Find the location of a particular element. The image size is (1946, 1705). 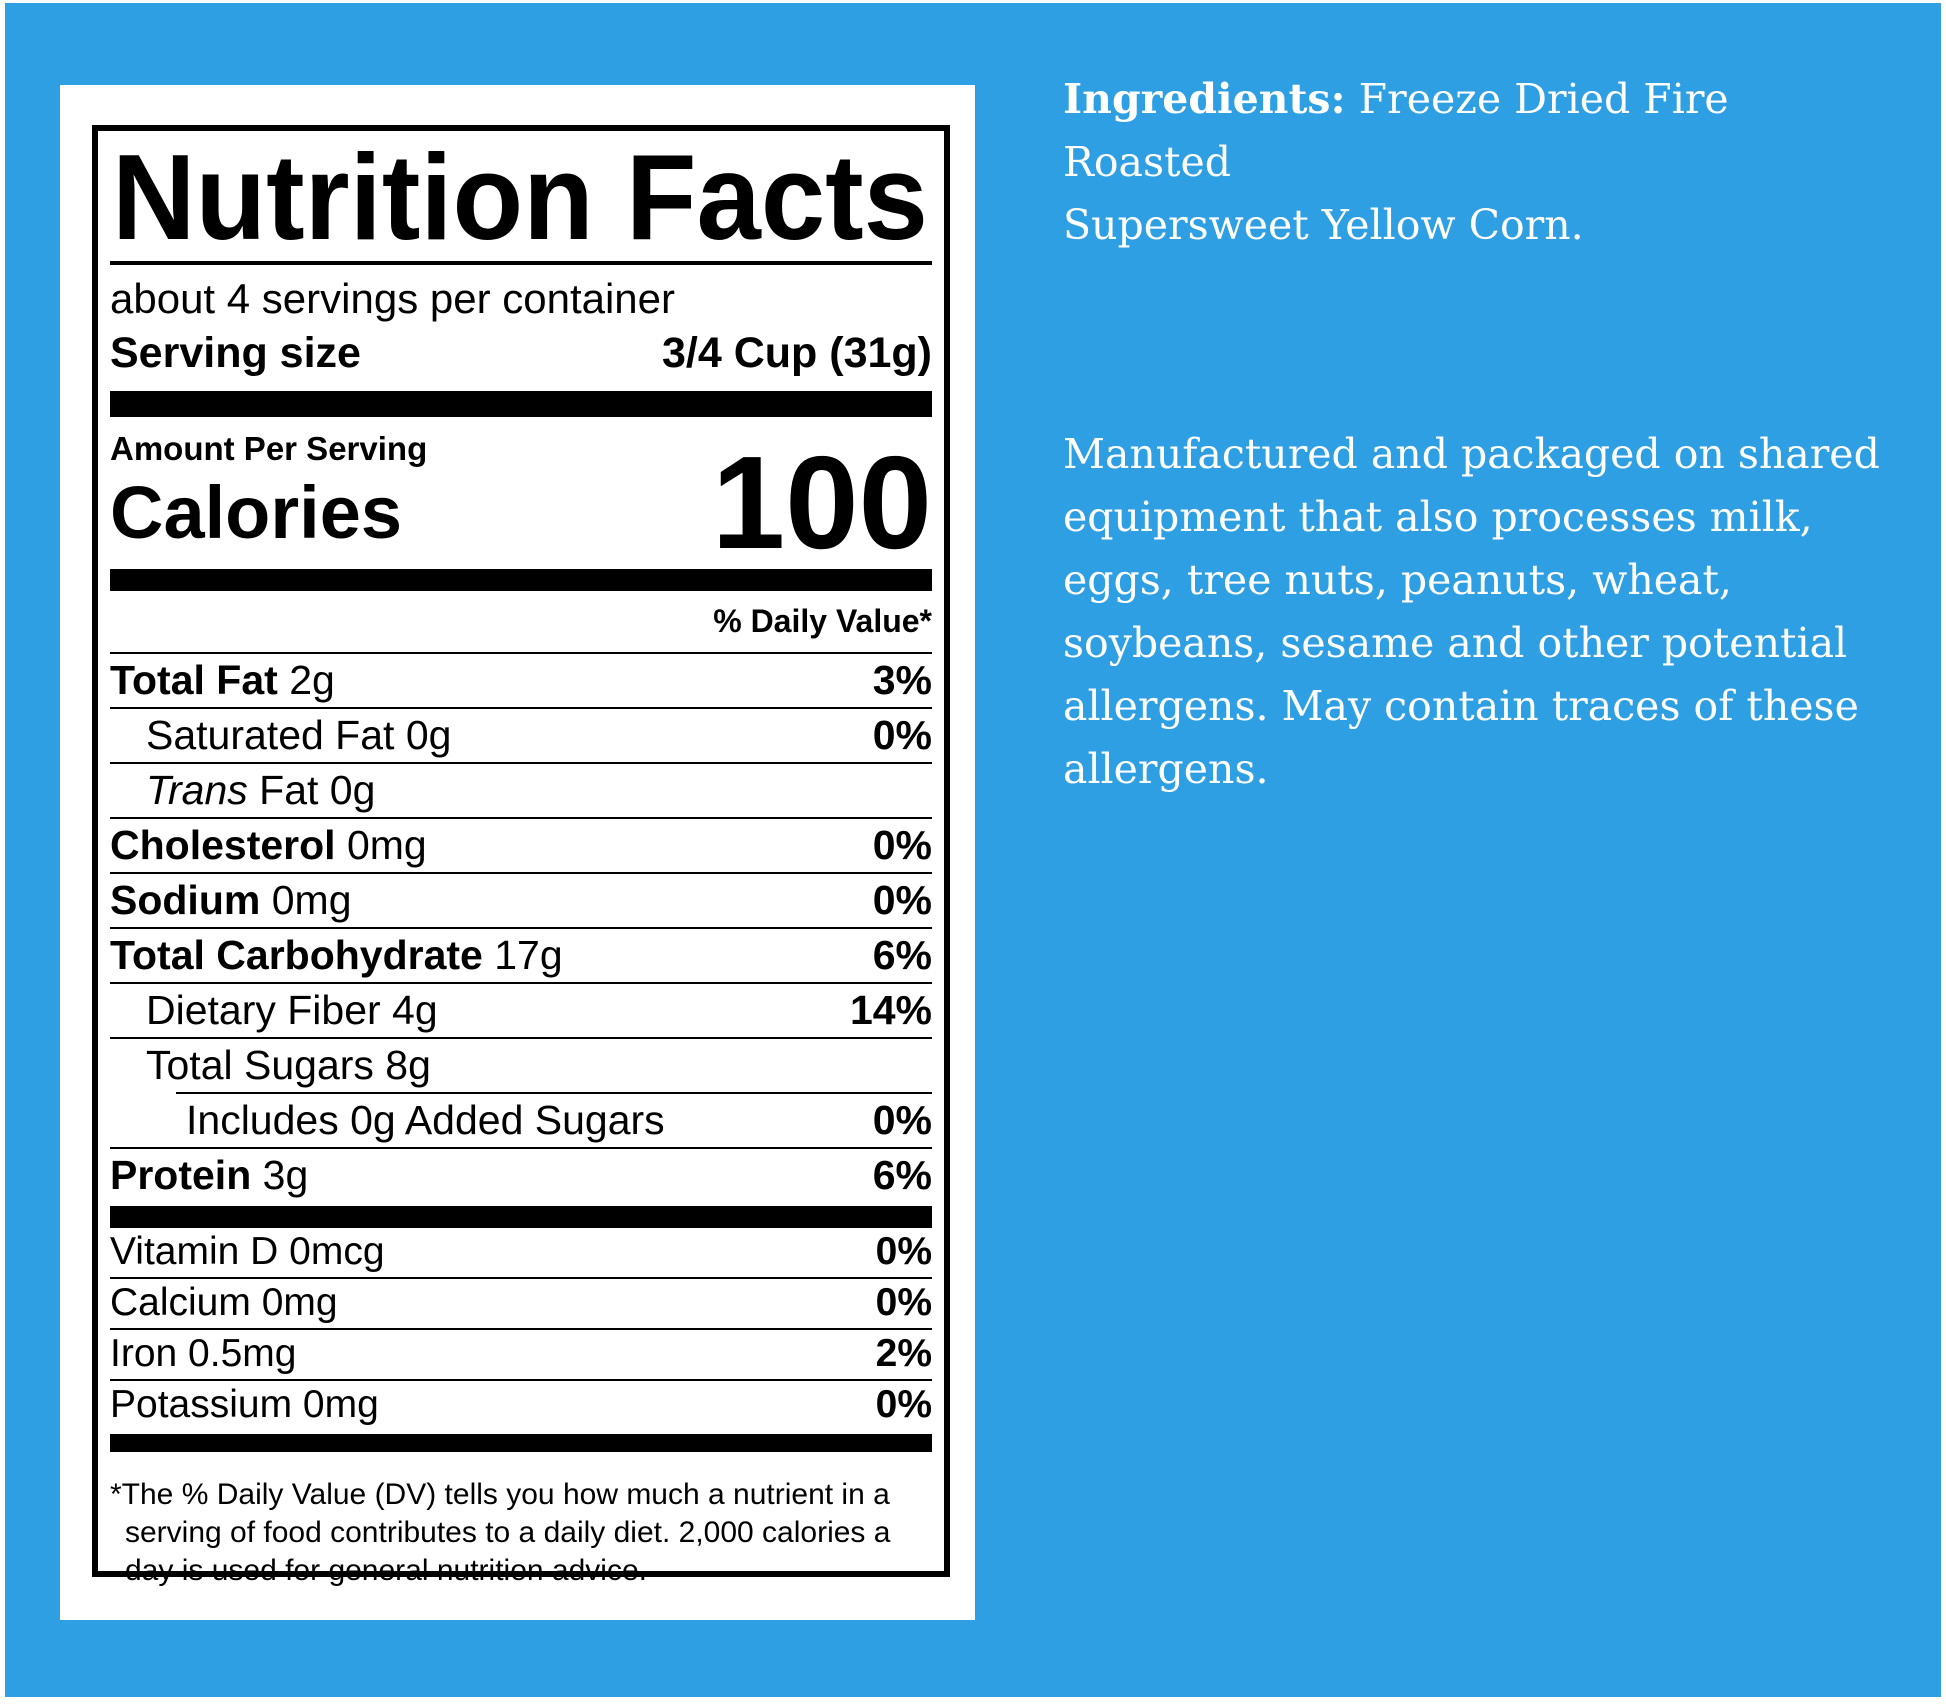

nutrient-row: Saturated Fat 0g 0% is located at coordinates (521, 736).